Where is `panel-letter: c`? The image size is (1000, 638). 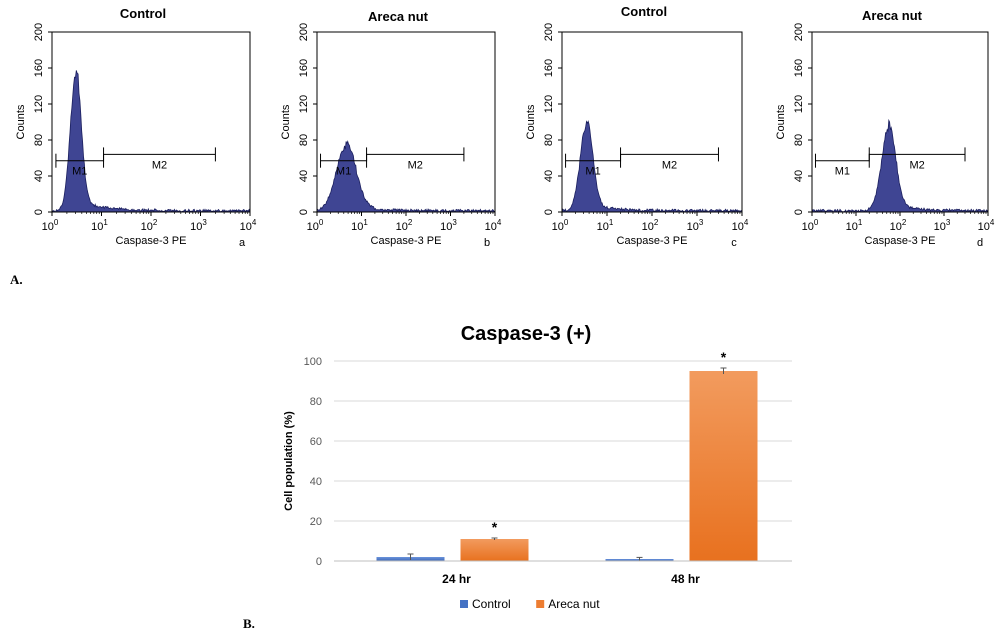 panel-letter: c is located at coordinates (734, 243).